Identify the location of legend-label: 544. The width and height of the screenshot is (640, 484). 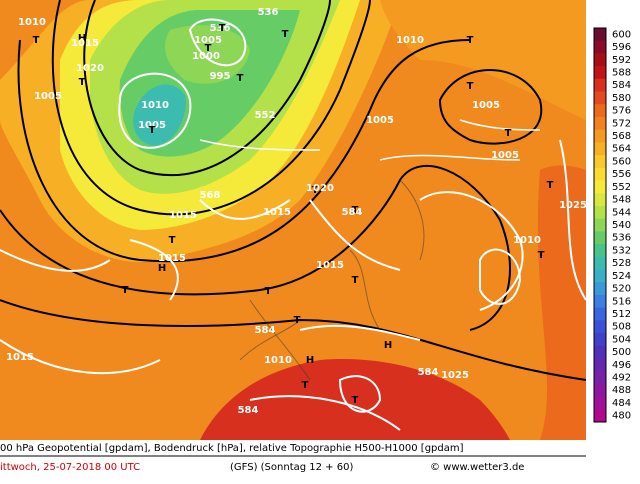
(621, 212).